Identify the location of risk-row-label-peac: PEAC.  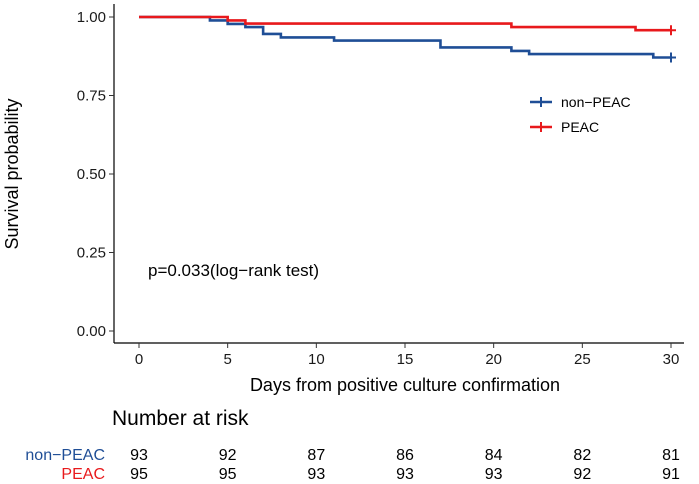
(83, 474).